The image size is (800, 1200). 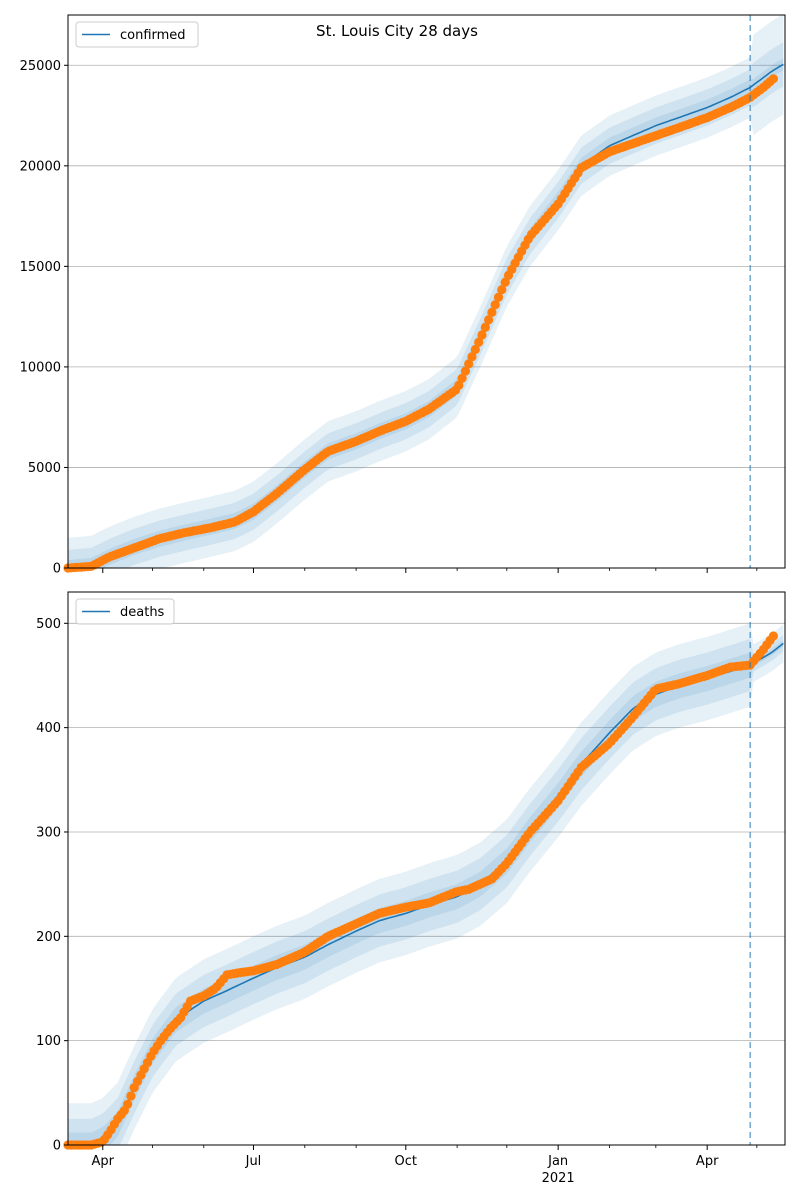 What do you see at coordinates (40, 367) in the screenshot?
I see `y-tick-label: 10000` at bounding box center [40, 367].